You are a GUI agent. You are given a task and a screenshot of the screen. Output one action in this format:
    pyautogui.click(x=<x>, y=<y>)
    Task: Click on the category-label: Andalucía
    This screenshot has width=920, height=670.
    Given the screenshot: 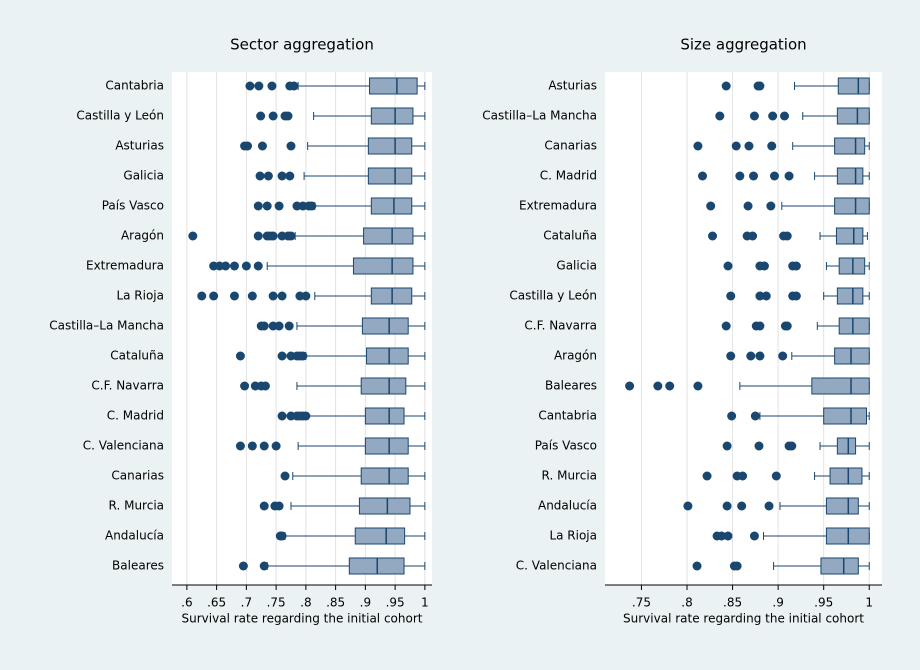 What is the action you would take?
    pyautogui.click(x=134, y=536)
    